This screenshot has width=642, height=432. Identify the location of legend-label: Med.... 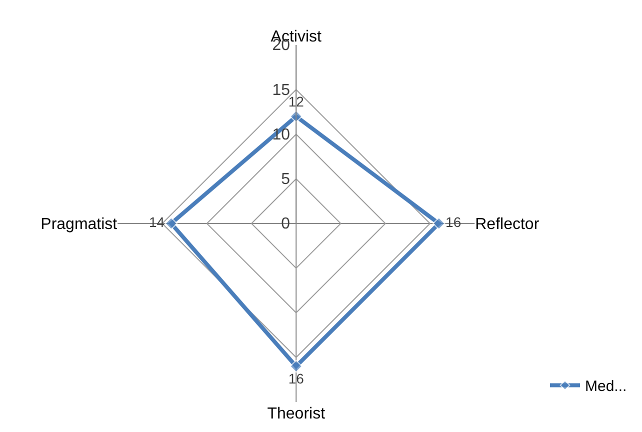
(606, 387).